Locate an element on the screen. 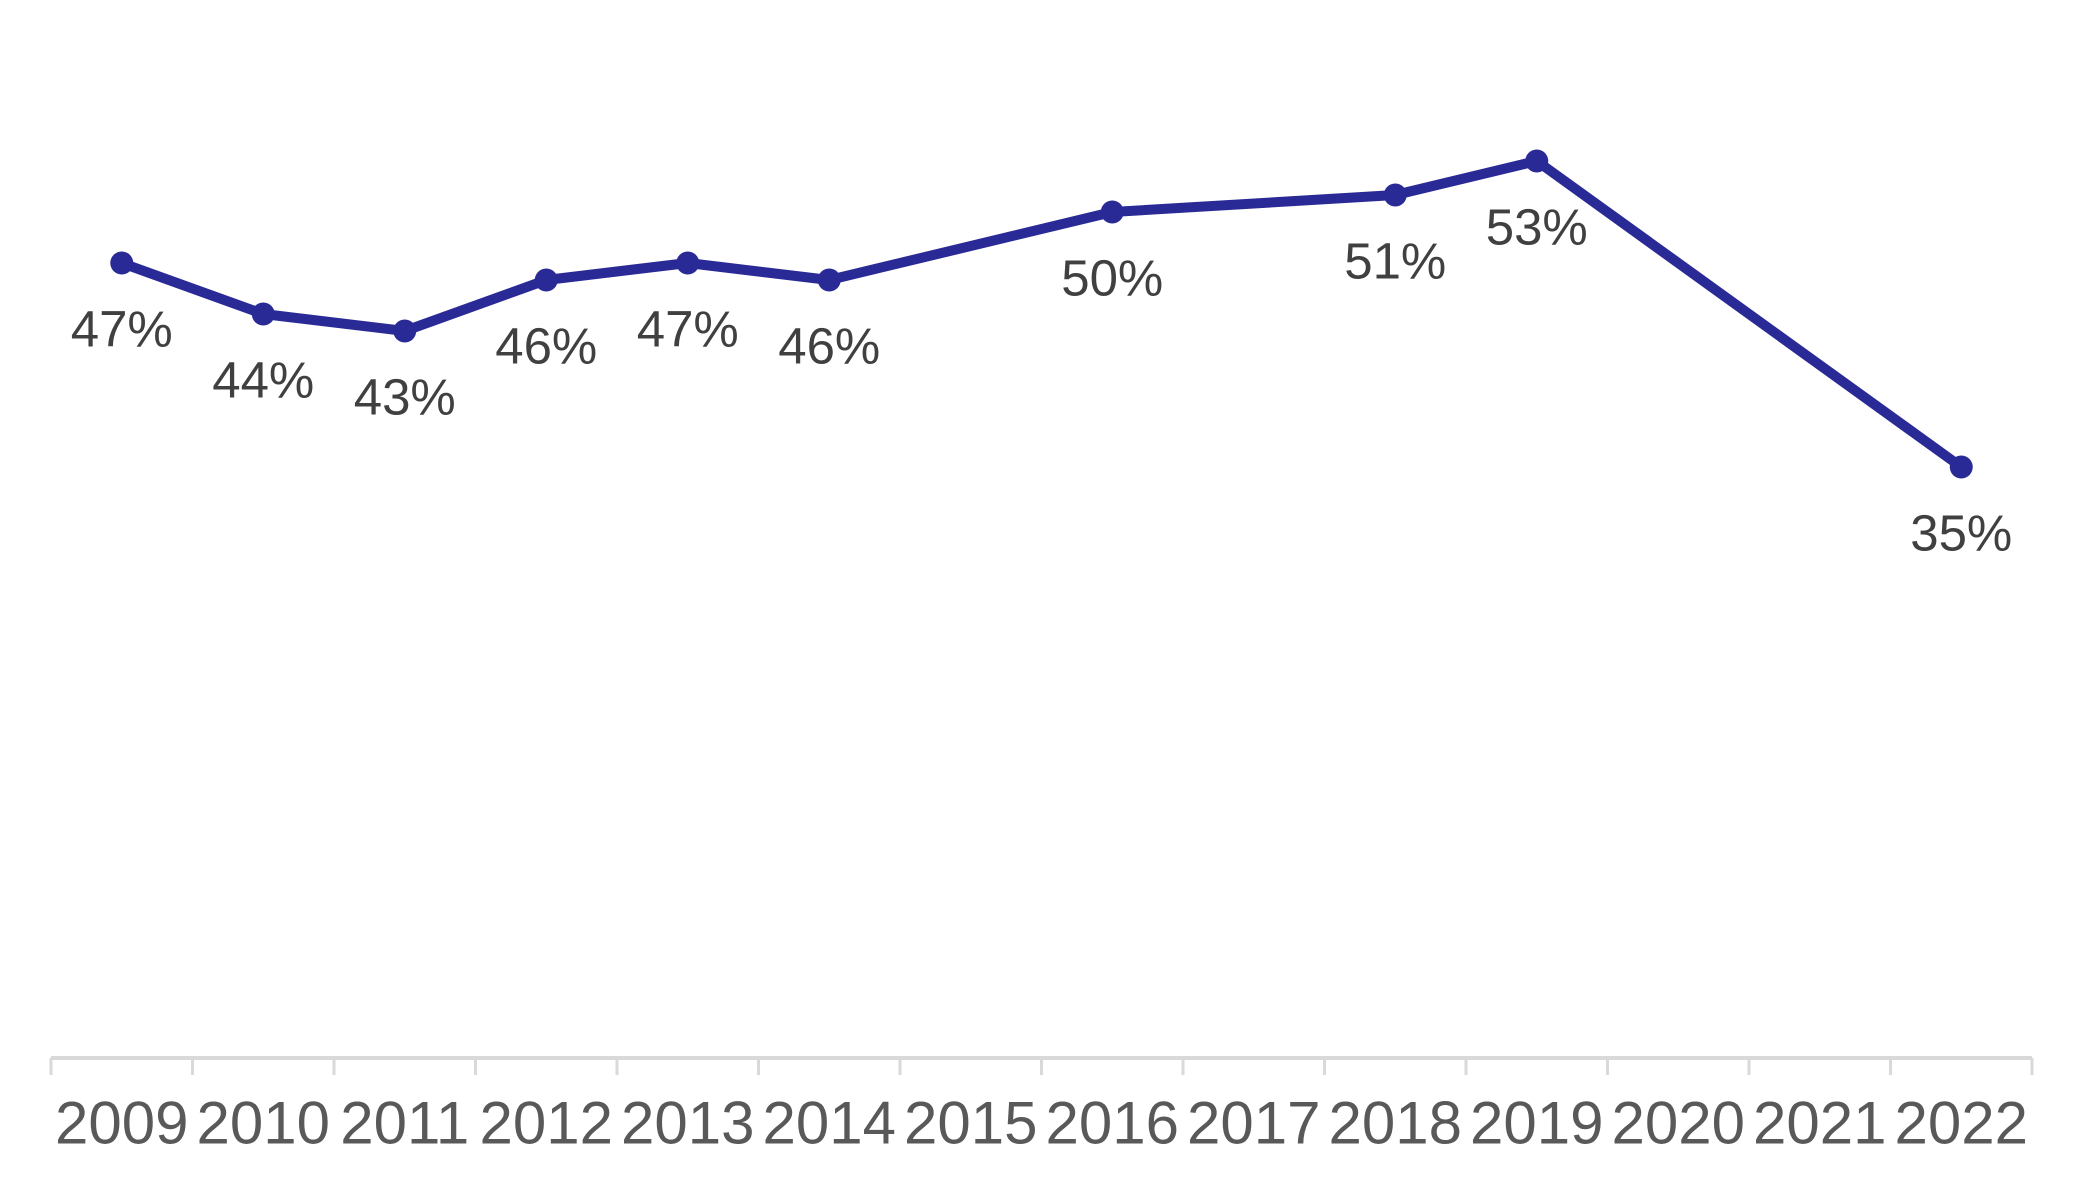 The width and height of the screenshot is (2083, 1182). data-label-2016: 50% is located at coordinates (1112, 278).